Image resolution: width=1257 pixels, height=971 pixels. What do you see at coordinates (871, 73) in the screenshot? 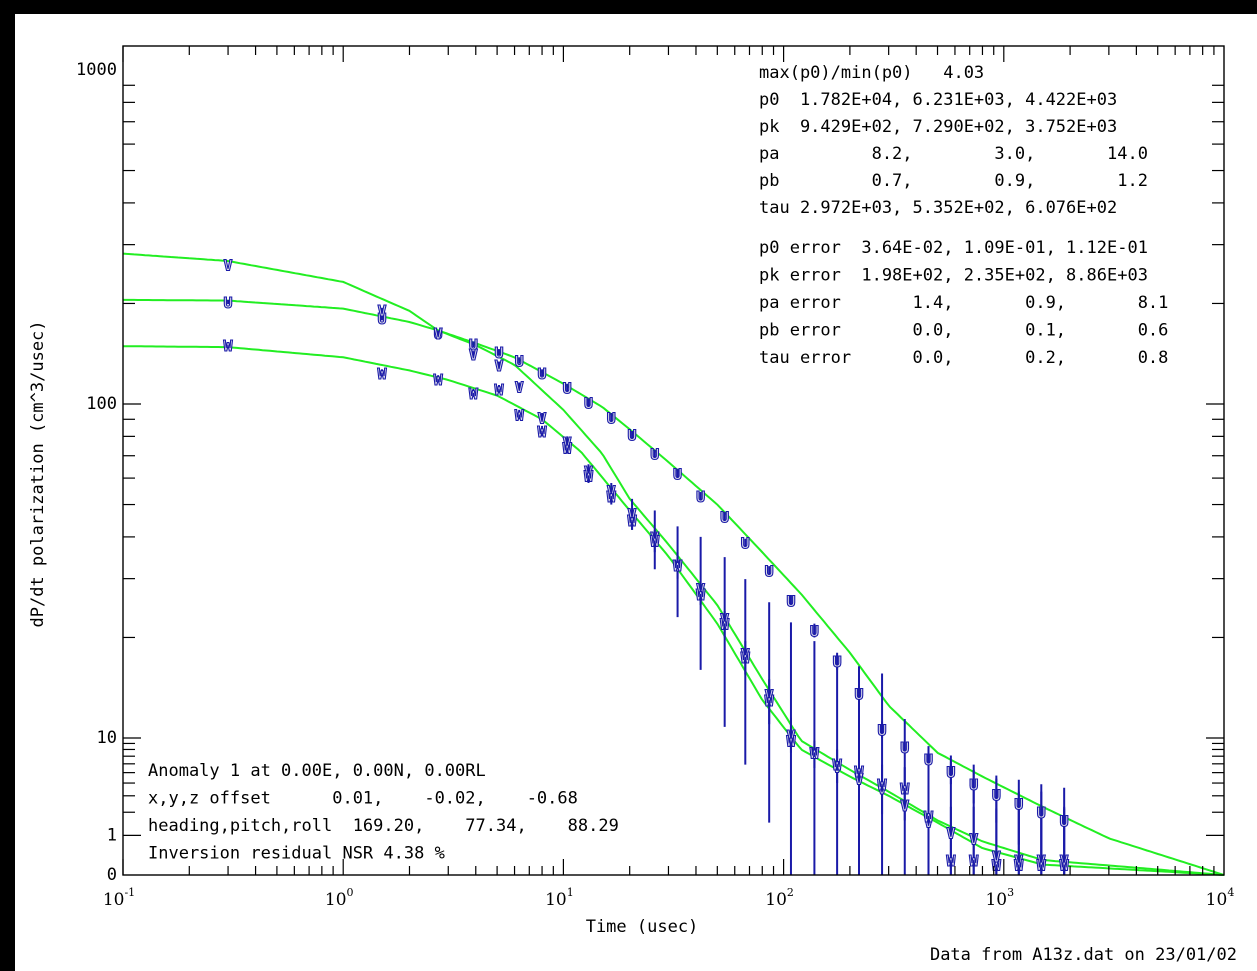
I see `parameter-line: max(p0)/min(p0) 4.03` at bounding box center [871, 73].